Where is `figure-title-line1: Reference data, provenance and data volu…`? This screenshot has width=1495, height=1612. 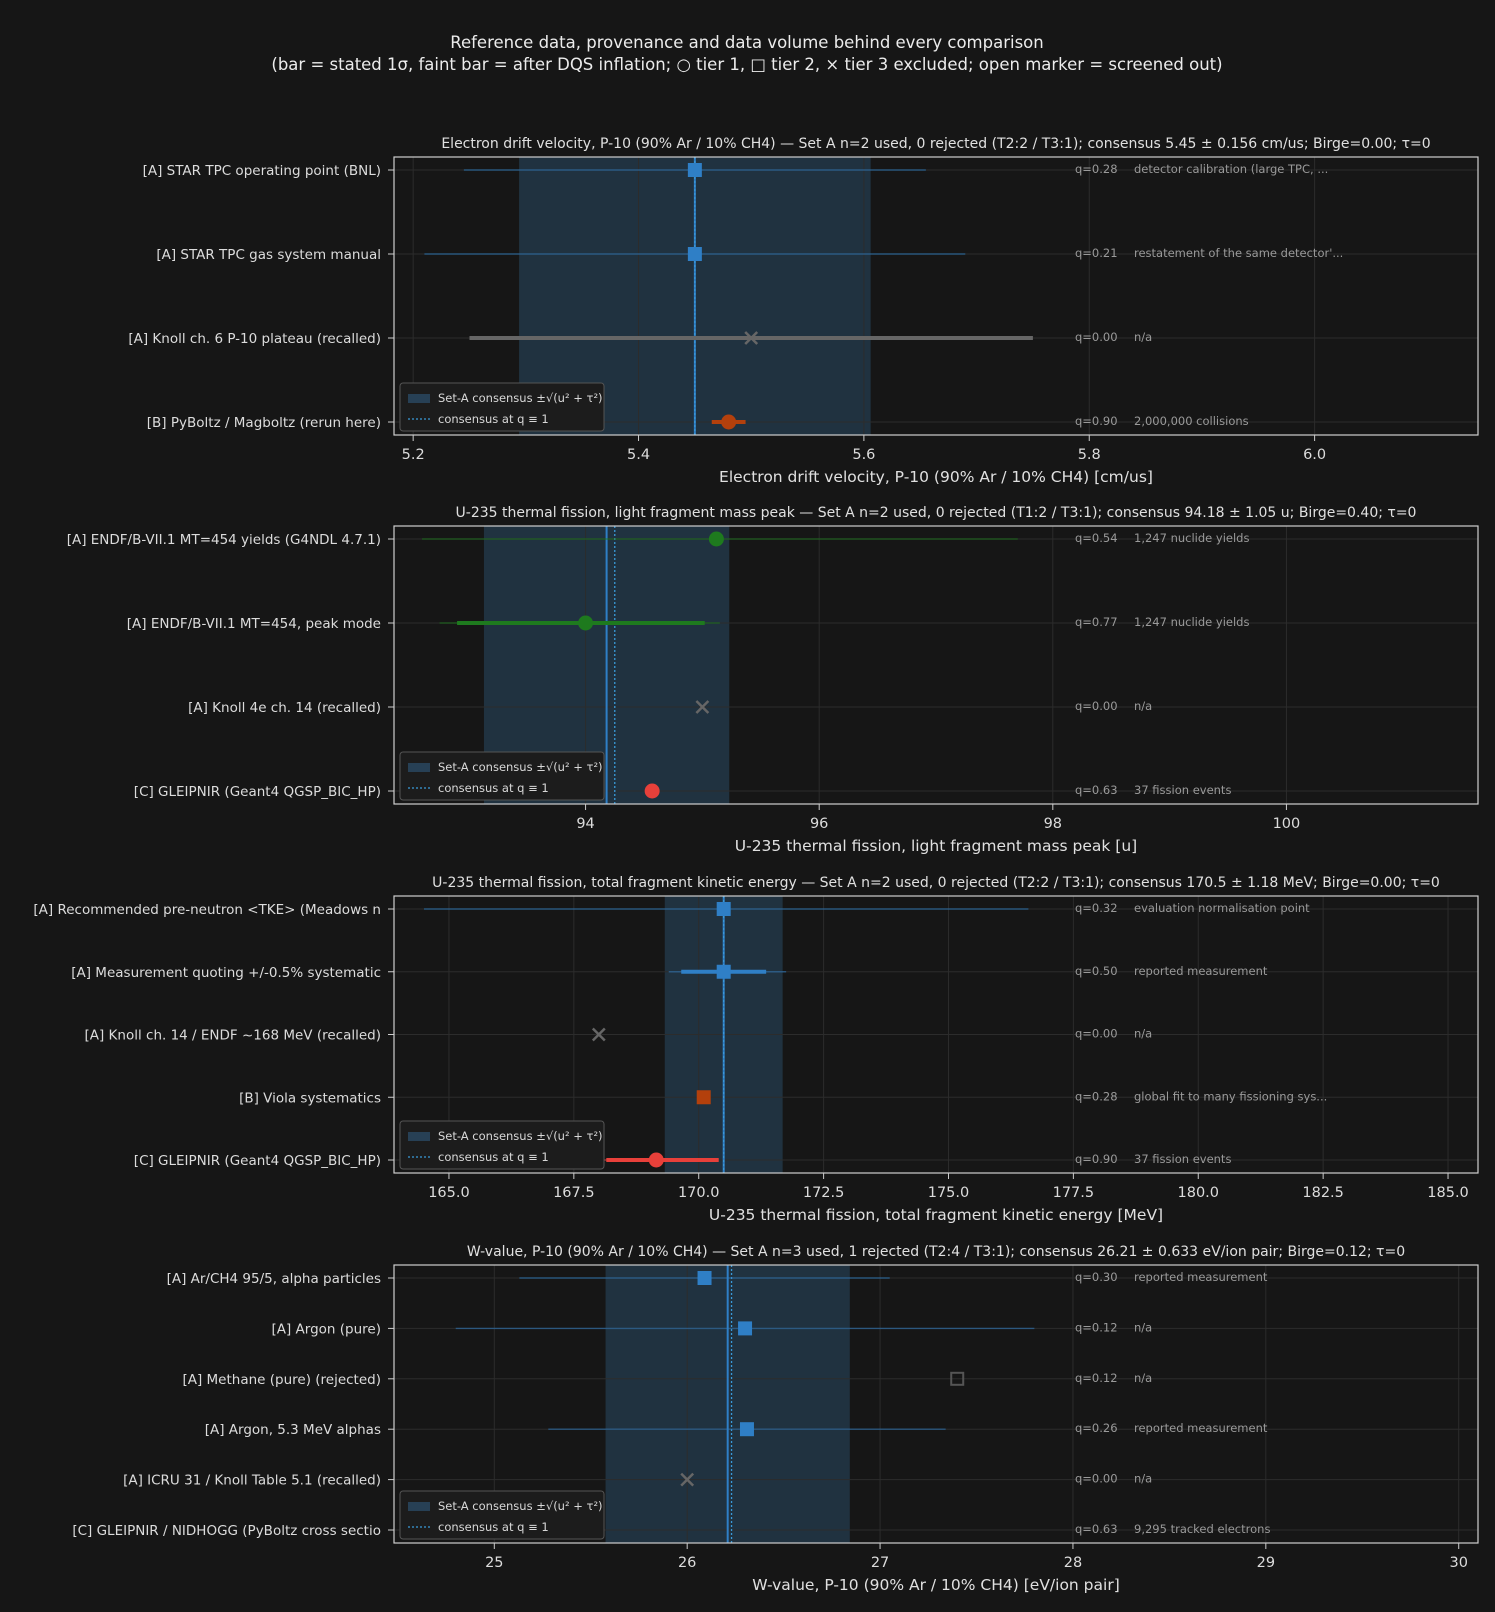 figure-title-line1: Reference data, provenance and data volu… is located at coordinates (747, 42).